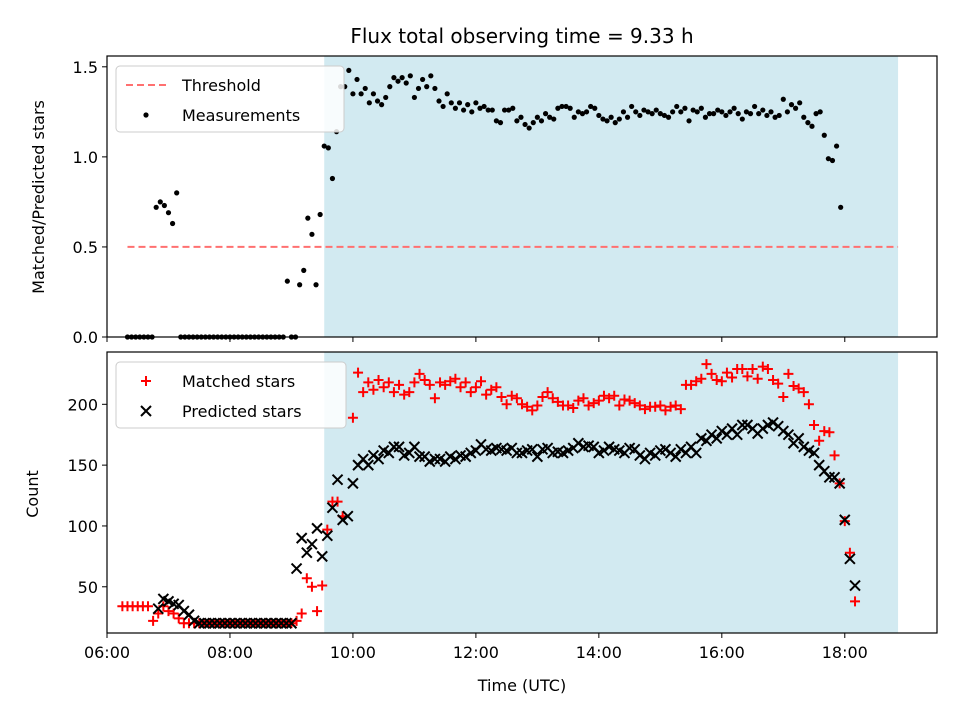  What do you see at coordinates (85, 157) in the screenshot?
I see `ytick-label: 1.0` at bounding box center [85, 157].